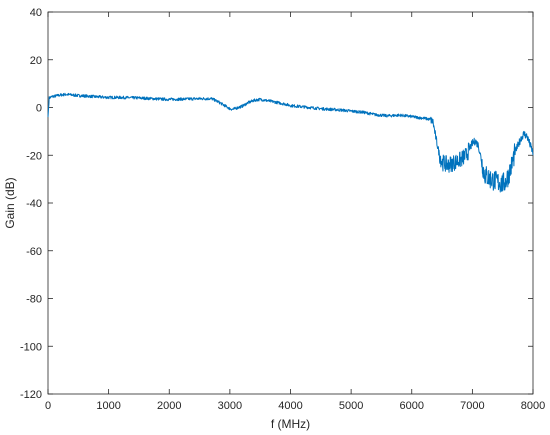 This screenshot has width=550, height=435. What do you see at coordinates (39, 109) in the screenshot?
I see `y-tick-label: 0` at bounding box center [39, 109].